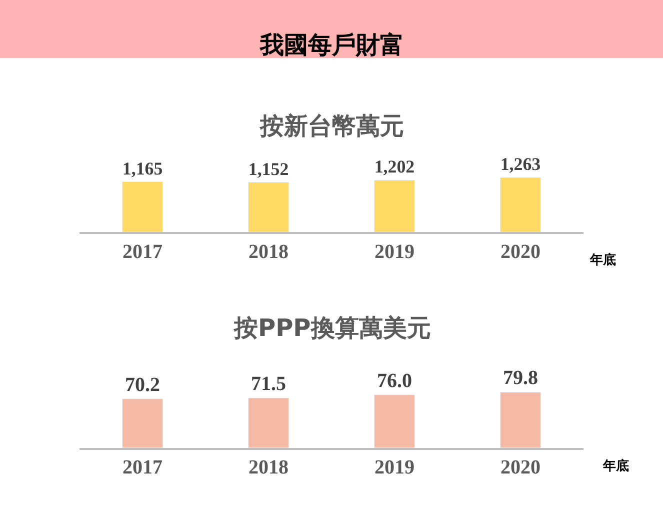 This screenshot has width=663, height=510. What do you see at coordinates (520, 164) in the screenshot?
I see `data-label: 1,263` at bounding box center [520, 164].